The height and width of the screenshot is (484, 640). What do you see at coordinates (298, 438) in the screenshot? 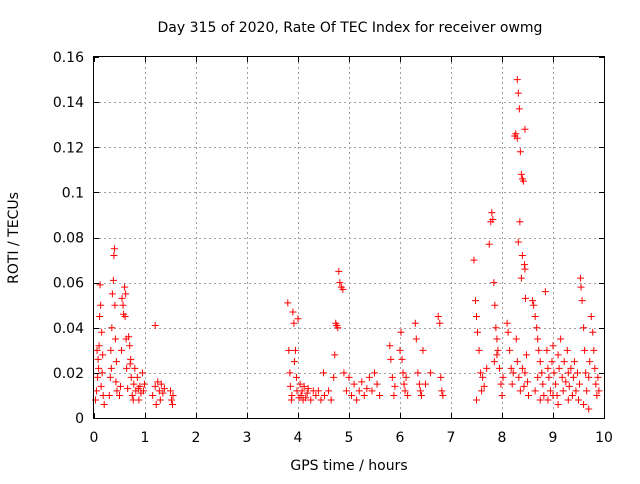
I see `x-tick-label: 4` at bounding box center [298, 438].